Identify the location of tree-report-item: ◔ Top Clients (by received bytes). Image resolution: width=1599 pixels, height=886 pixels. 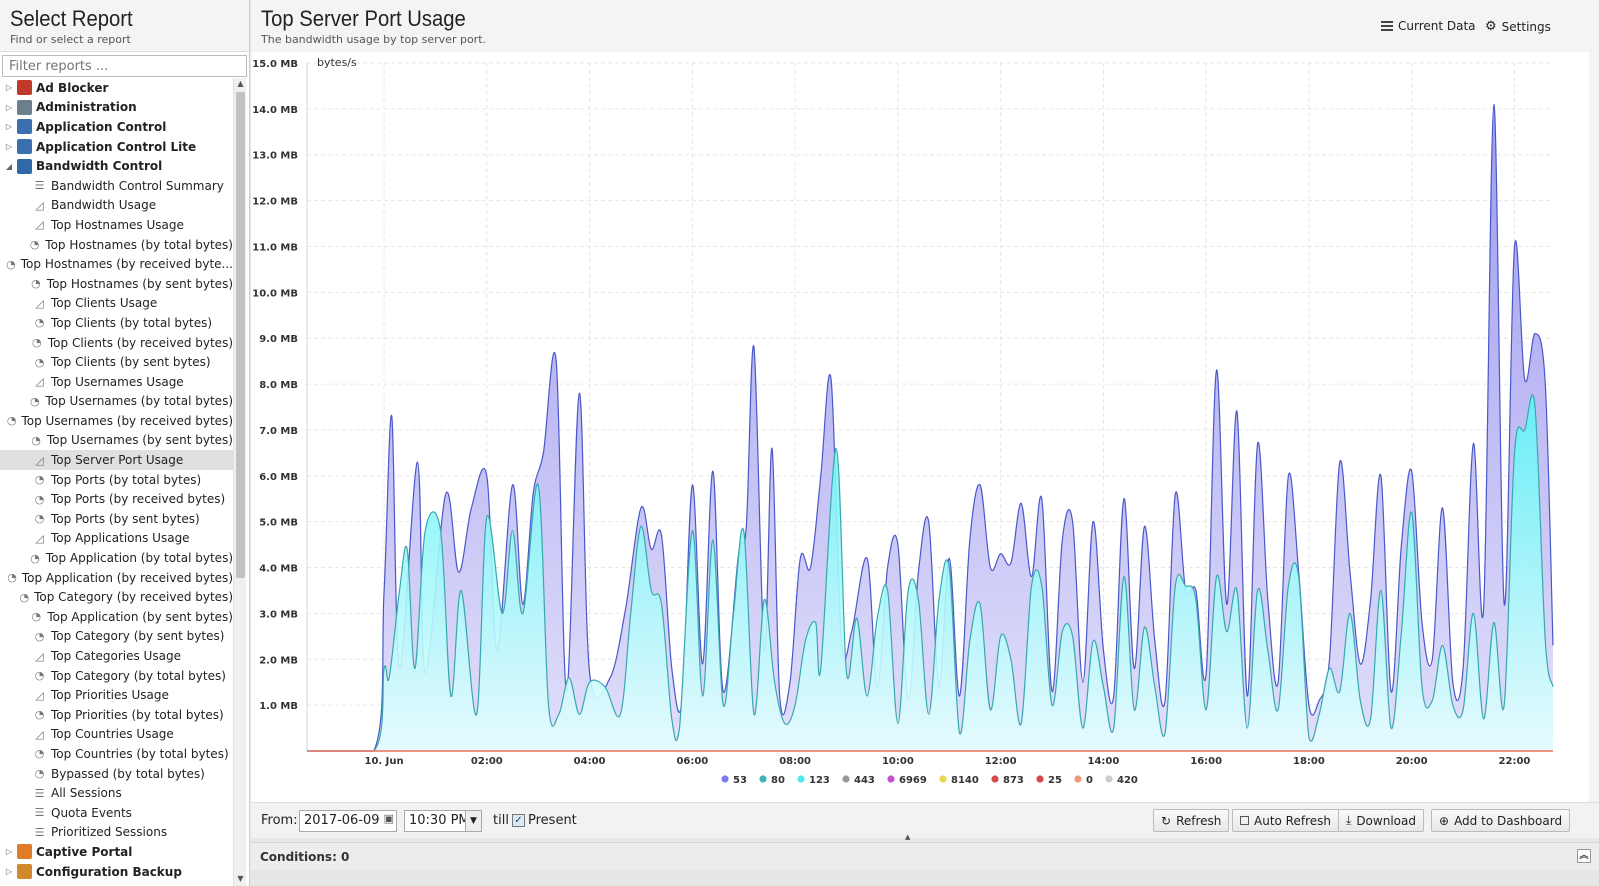
(116, 343).